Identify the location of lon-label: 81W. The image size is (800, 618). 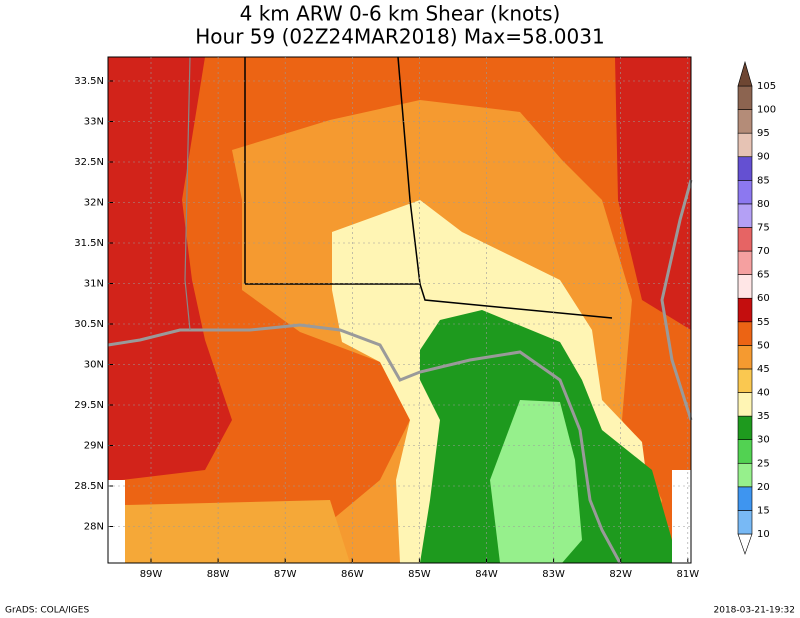
(687, 574).